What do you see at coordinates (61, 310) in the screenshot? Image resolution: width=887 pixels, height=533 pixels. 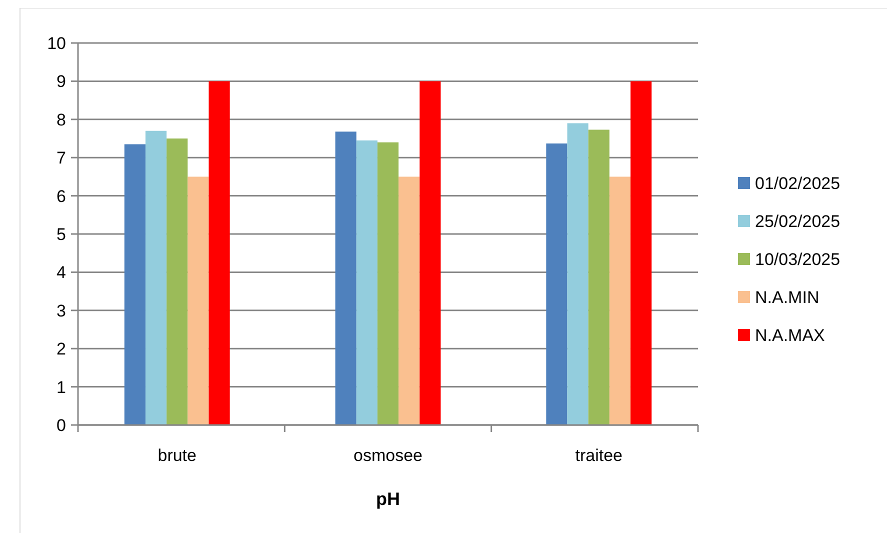 I see `y-tick-label: 3` at bounding box center [61, 310].